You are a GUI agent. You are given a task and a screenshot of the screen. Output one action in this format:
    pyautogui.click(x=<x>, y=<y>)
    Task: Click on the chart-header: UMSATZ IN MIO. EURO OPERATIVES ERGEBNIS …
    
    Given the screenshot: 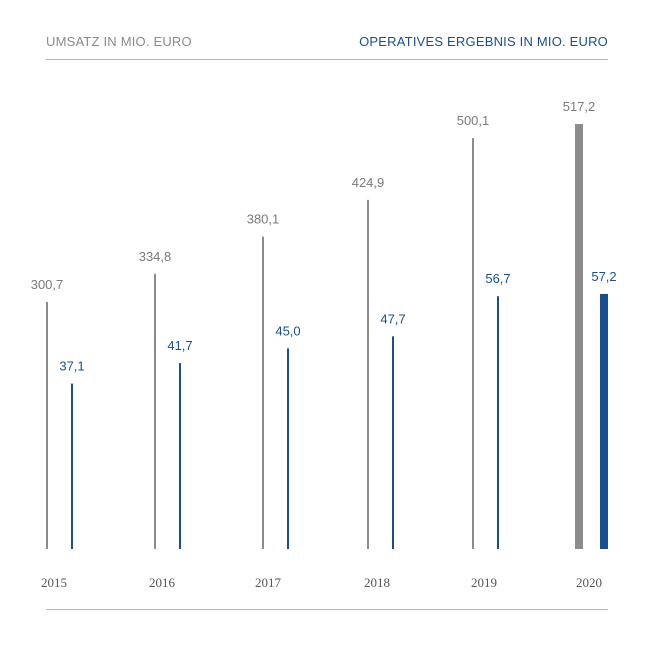 What is the action you would take?
    pyautogui.click(x=327, y=45)
    